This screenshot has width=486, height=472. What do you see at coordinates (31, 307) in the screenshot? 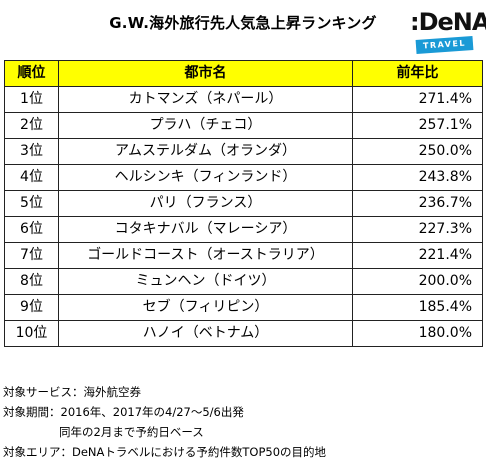
I see `rank-cell: 9位` at bounding box center [31, 307].